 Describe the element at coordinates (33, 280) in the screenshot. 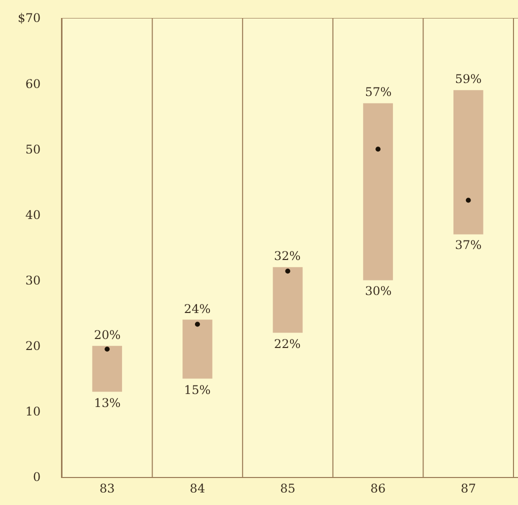

I see `y-tick-label: 30` at that location.